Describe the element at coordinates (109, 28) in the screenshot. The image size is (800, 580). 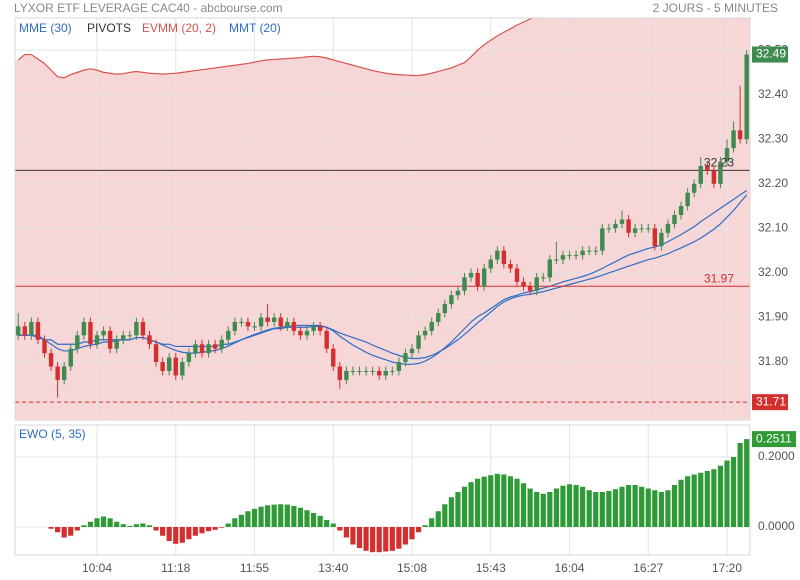
I see `legend-entry: PIVOTS` at that location.